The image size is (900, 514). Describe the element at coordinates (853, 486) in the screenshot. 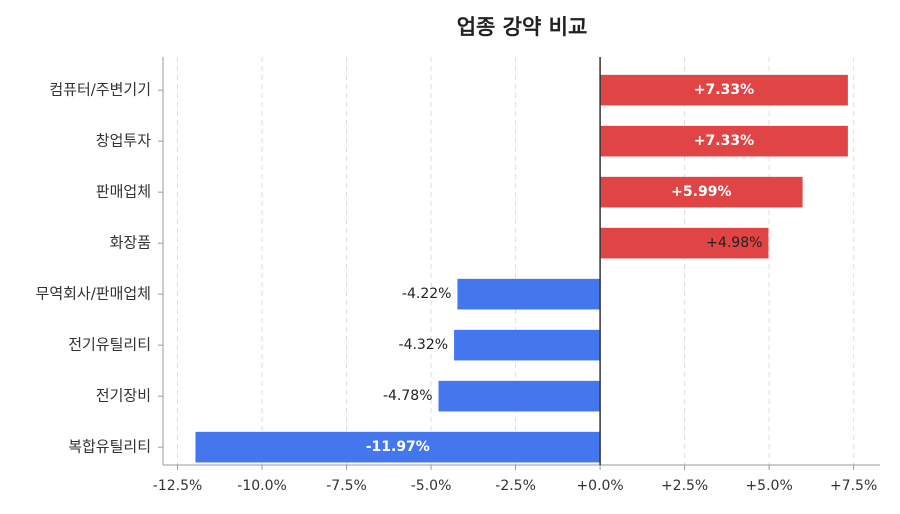

I see `x-tick-label: +7.5%` at that location.